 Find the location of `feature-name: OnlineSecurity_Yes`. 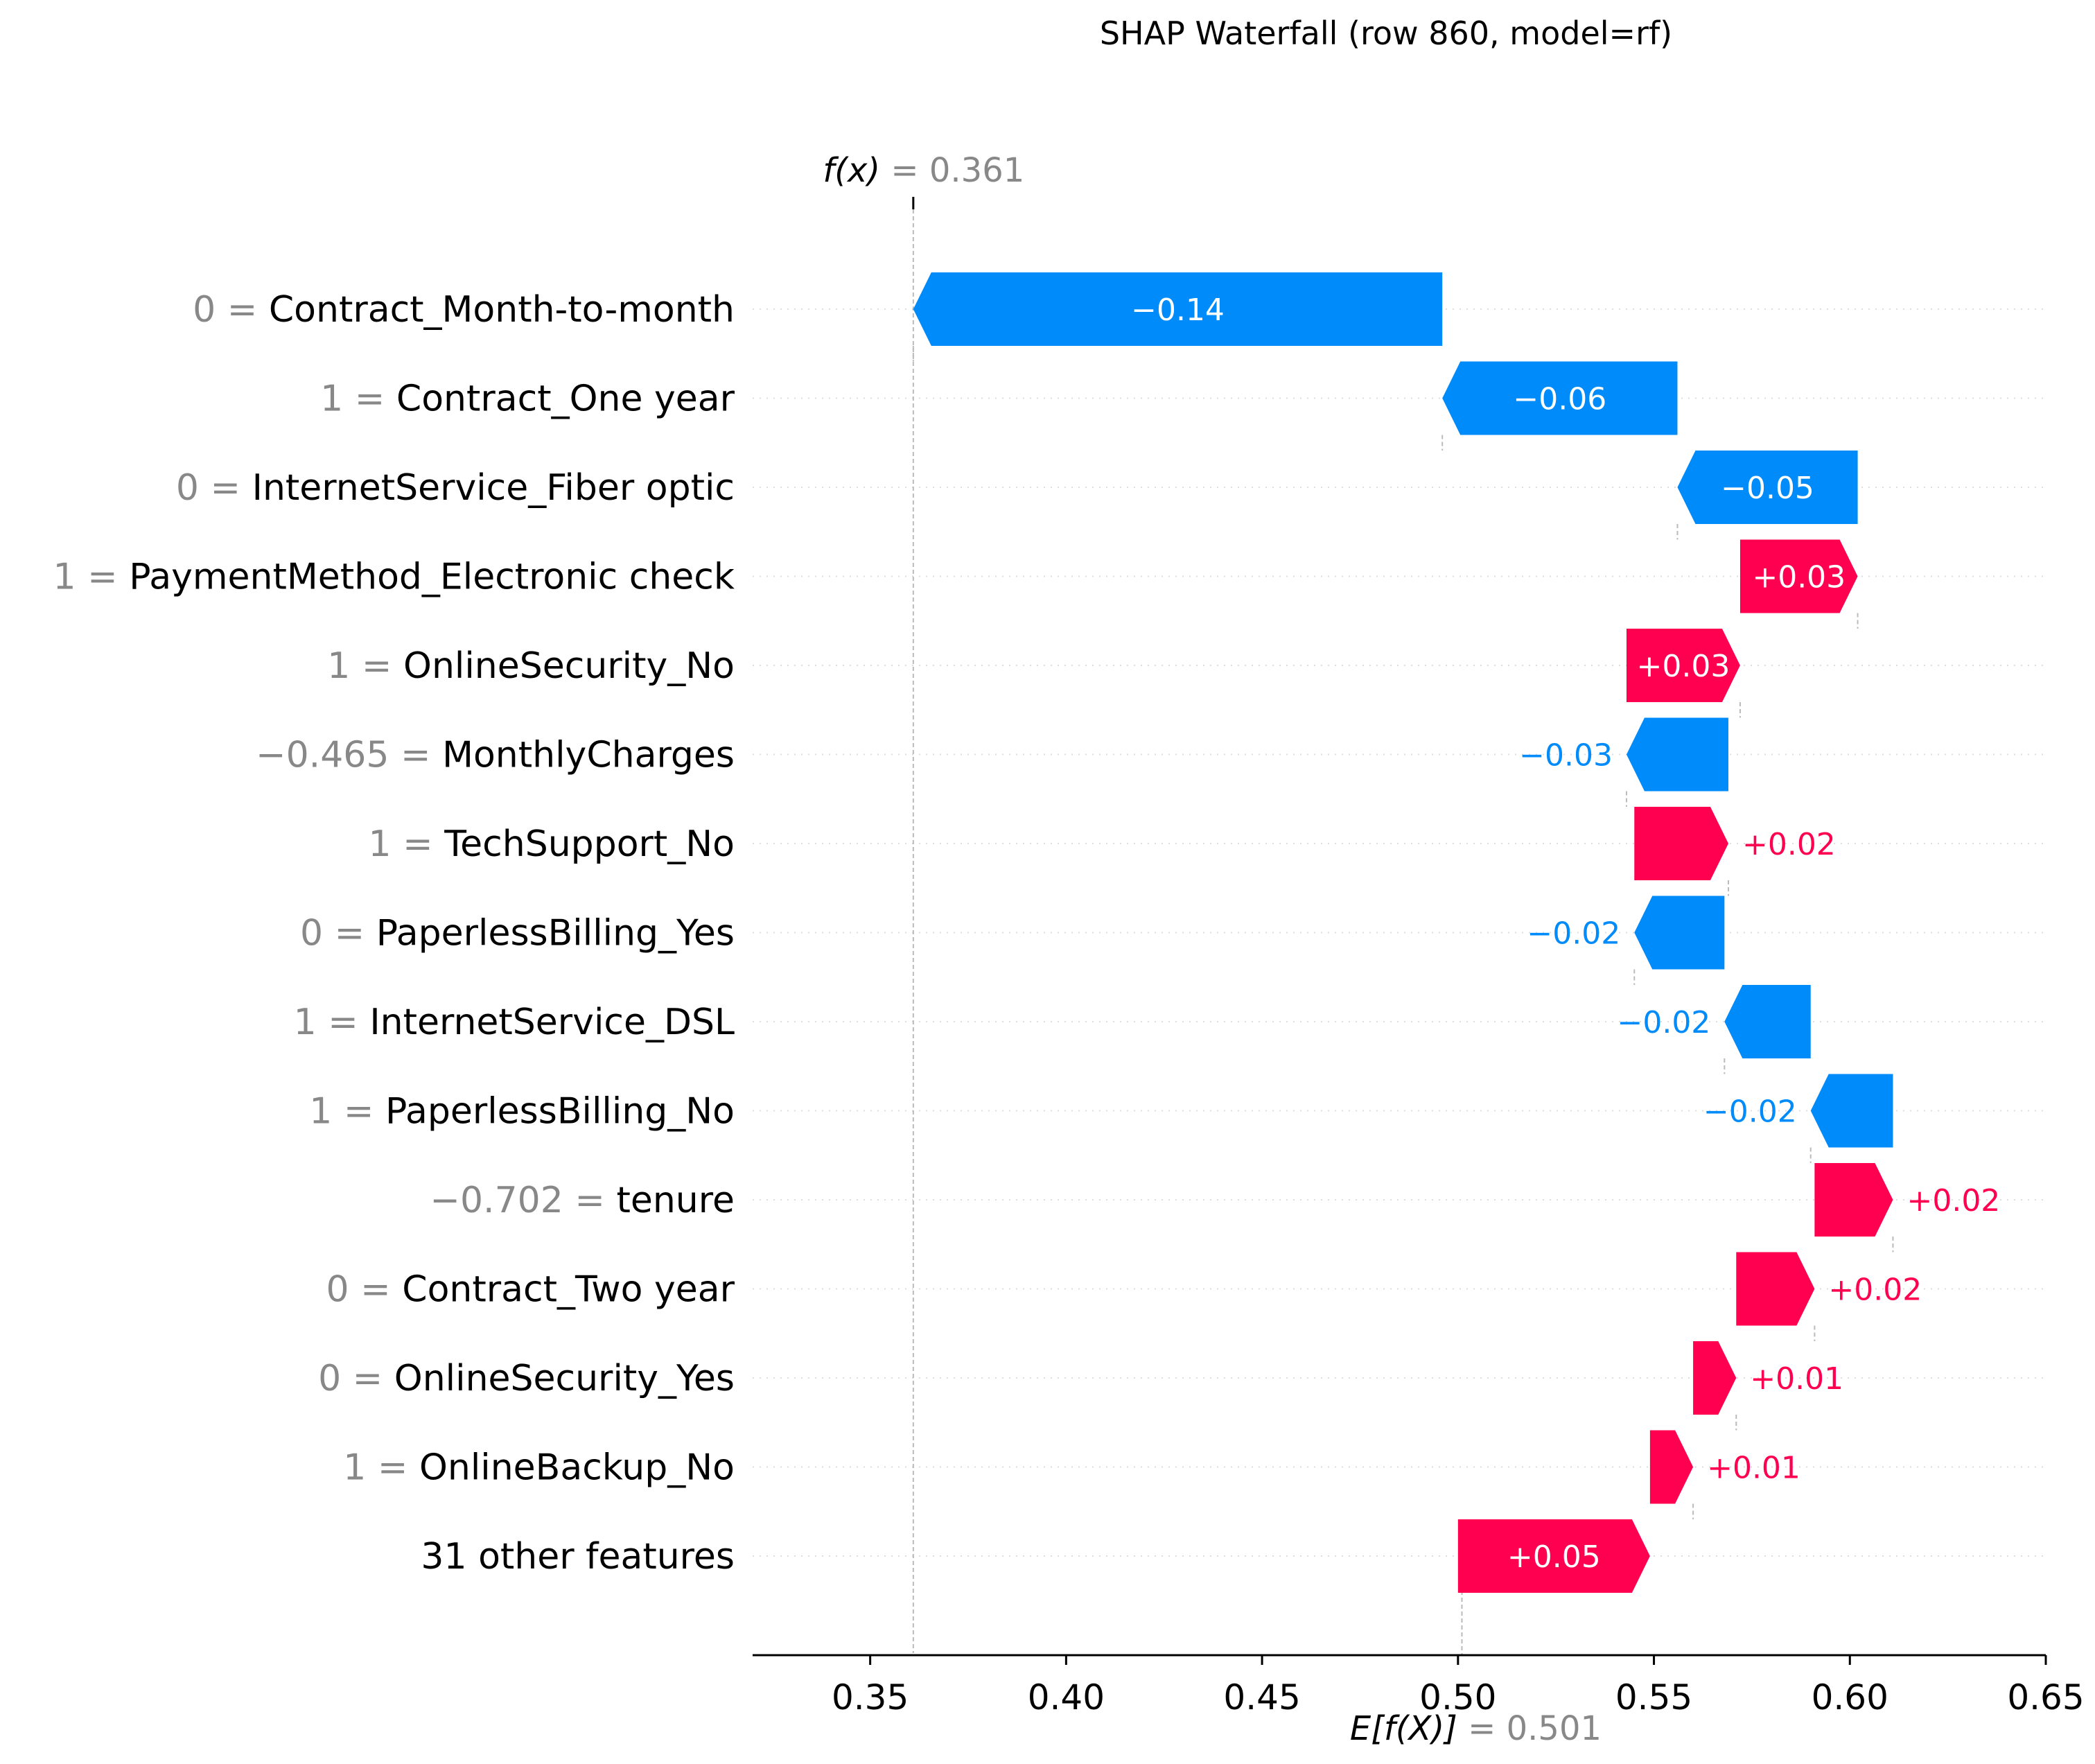

feature-name: OnlineSecurity_Yes is located at coordinates (564, 1378).